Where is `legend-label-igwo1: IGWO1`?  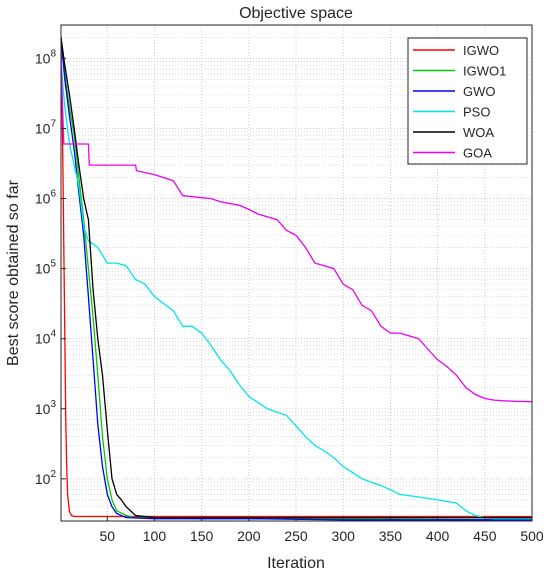
legend-label-igwo1: IGWO1 is located at coordinates (484, 71).